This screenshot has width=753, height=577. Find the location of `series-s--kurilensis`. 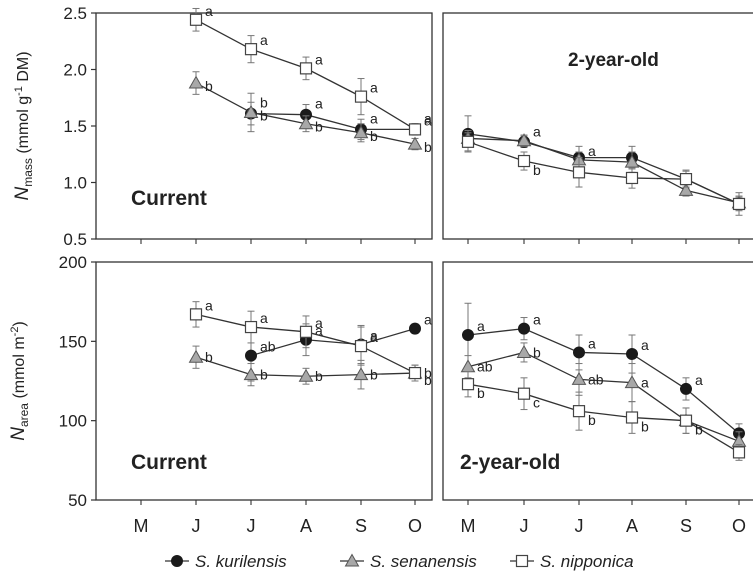

series-s--kurilensis is located at coordinates (603, 163).